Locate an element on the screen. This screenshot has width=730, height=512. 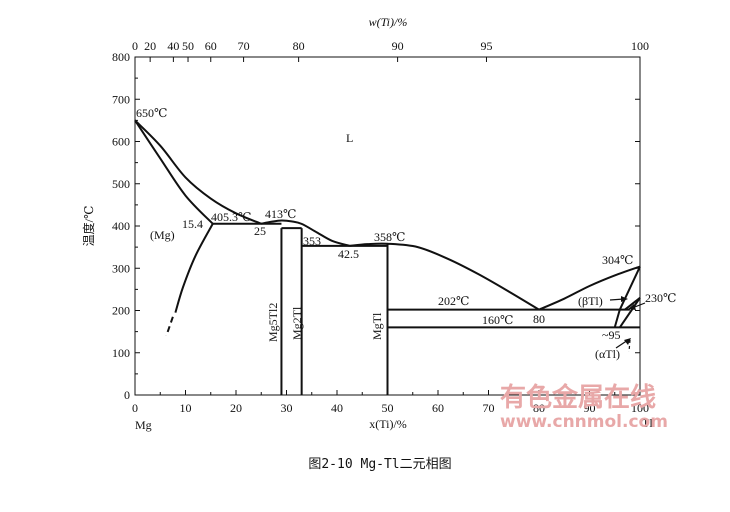
bottom-axis-title: x(Ti)/% is located at coordinates (388, 424).